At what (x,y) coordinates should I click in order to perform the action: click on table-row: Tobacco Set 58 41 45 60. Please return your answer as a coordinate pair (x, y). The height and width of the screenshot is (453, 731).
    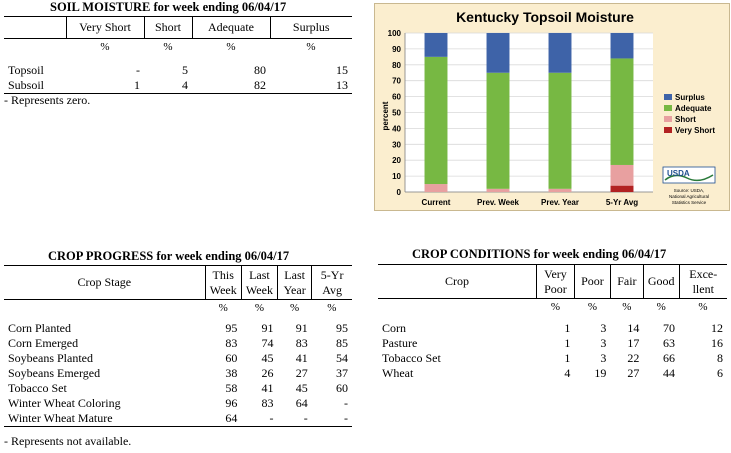
    Looking at the image, I should click on (178, 388).